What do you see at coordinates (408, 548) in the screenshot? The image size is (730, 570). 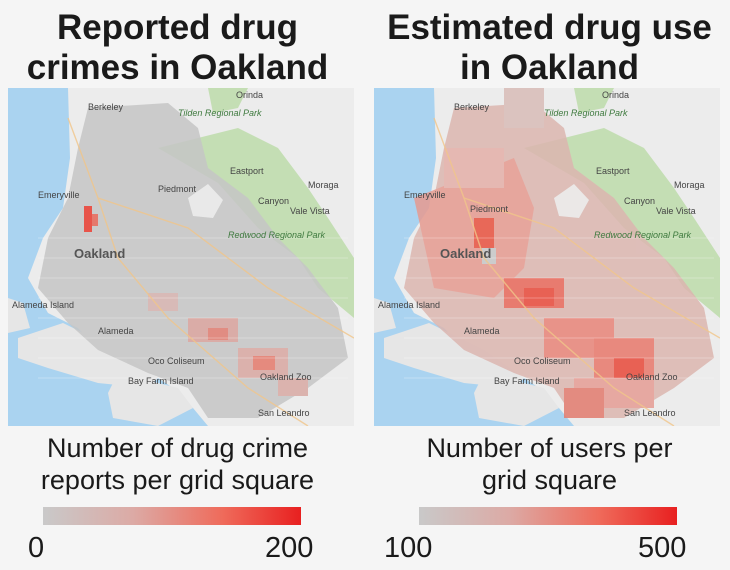 I see `legend-min-label: 100` at bounding box center [408, 548].